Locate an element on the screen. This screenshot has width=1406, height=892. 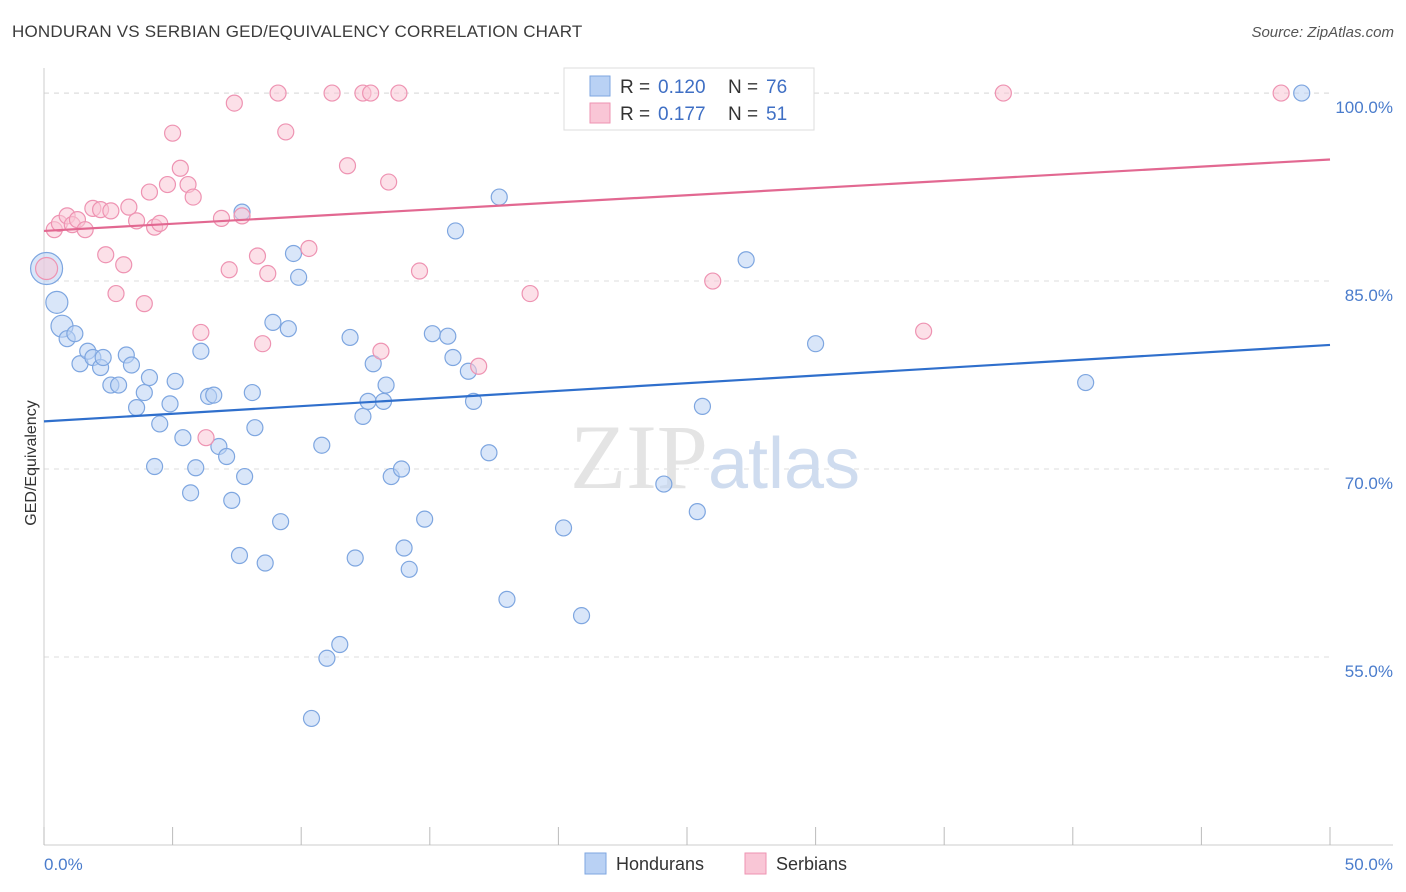
trend-line-hondurans is located at coordinates (687, 383).